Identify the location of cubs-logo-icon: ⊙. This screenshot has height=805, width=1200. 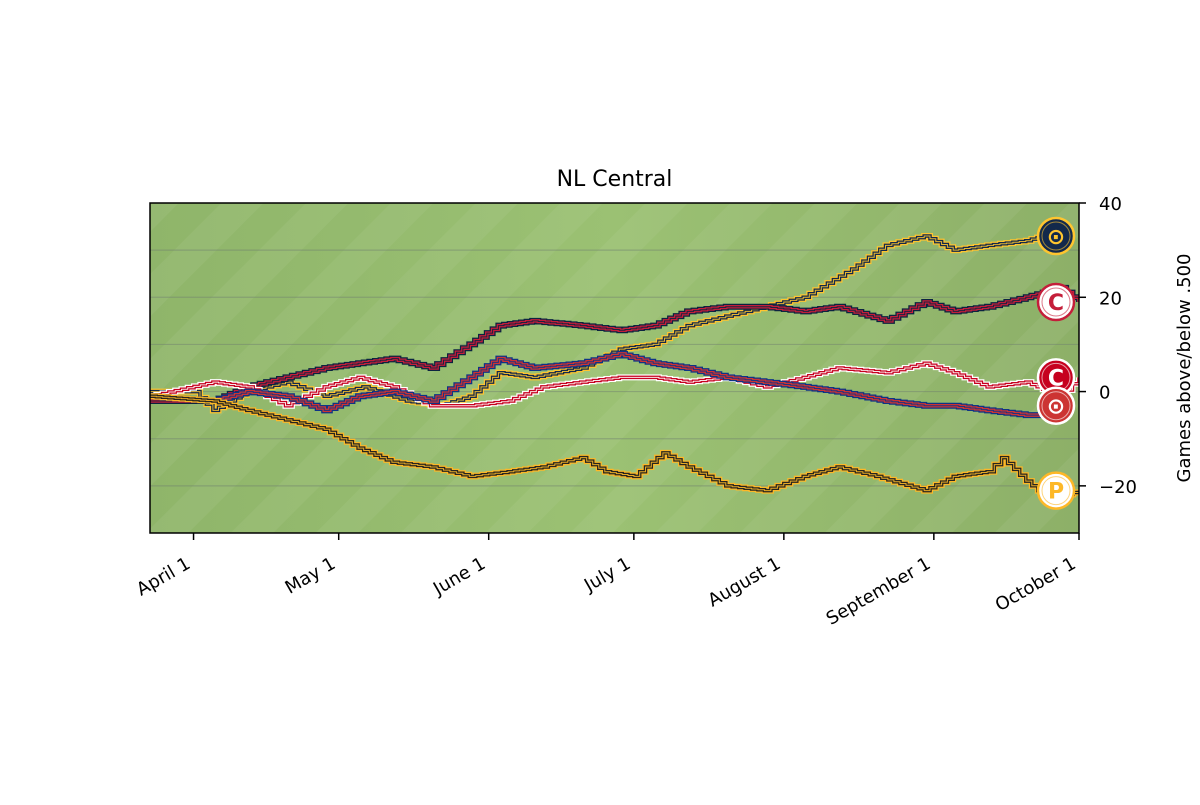
(1056, 405).